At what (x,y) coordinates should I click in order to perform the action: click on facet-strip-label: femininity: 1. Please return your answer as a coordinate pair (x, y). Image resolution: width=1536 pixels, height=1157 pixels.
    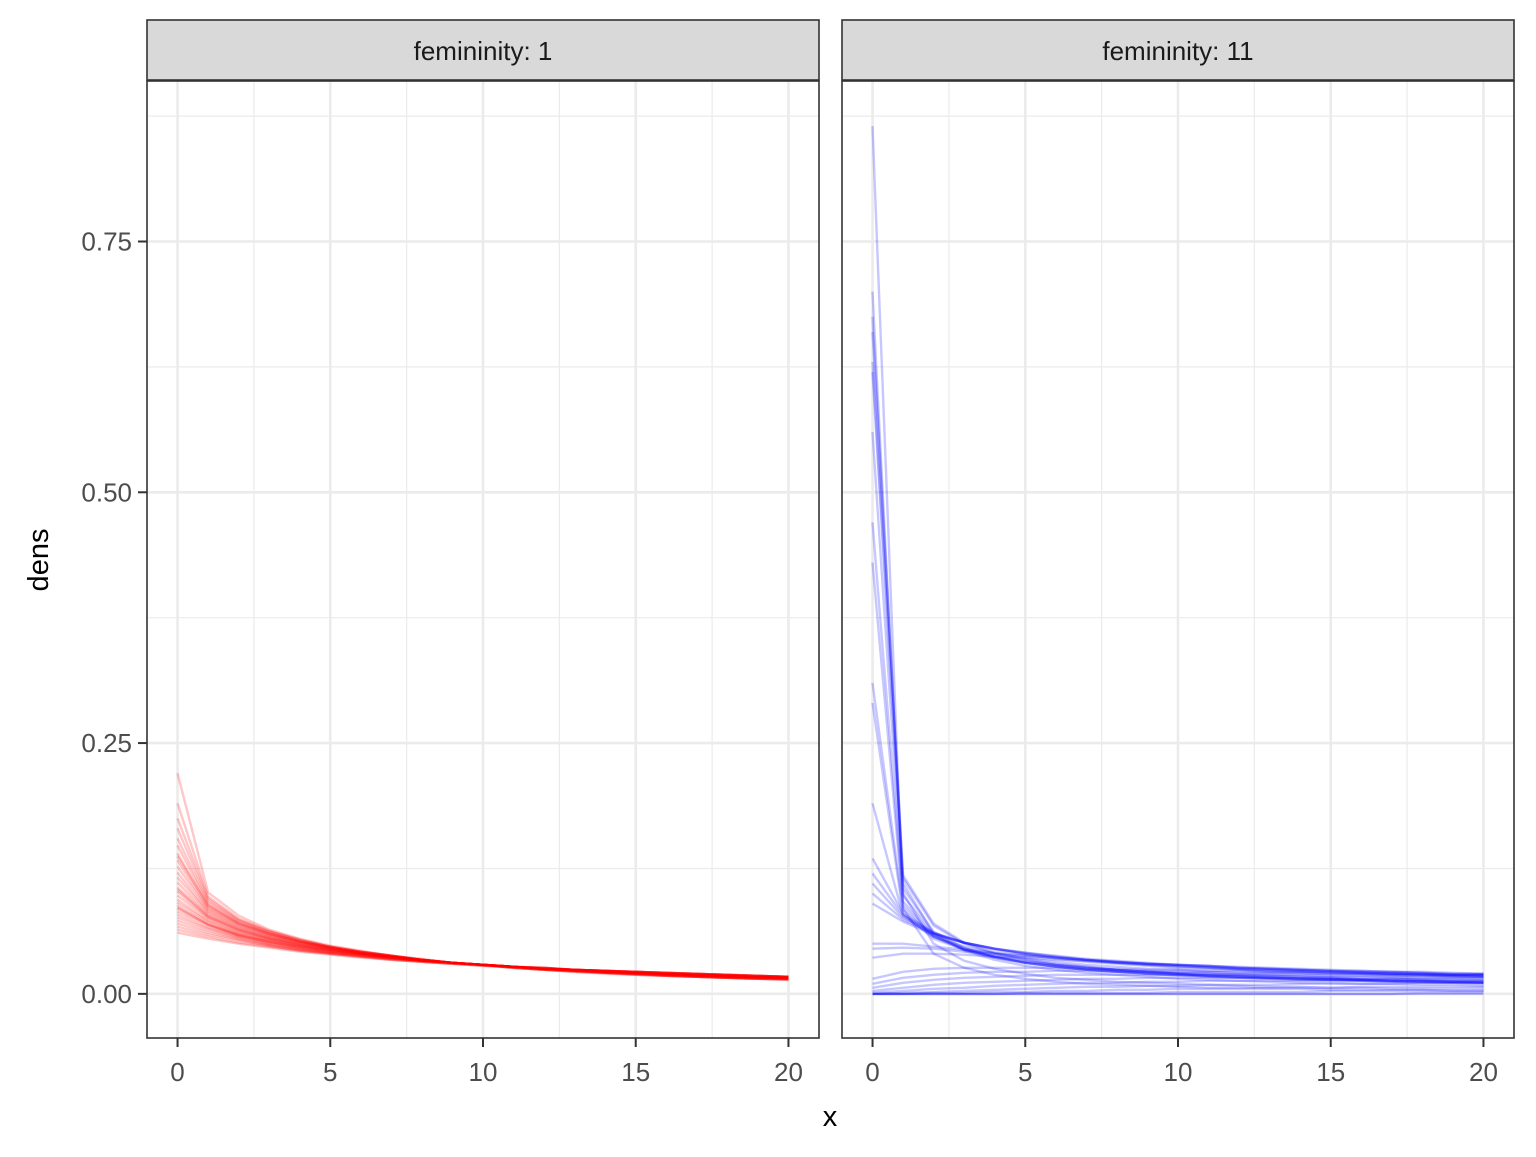
    Looking at the image, I should click on (483, 51).